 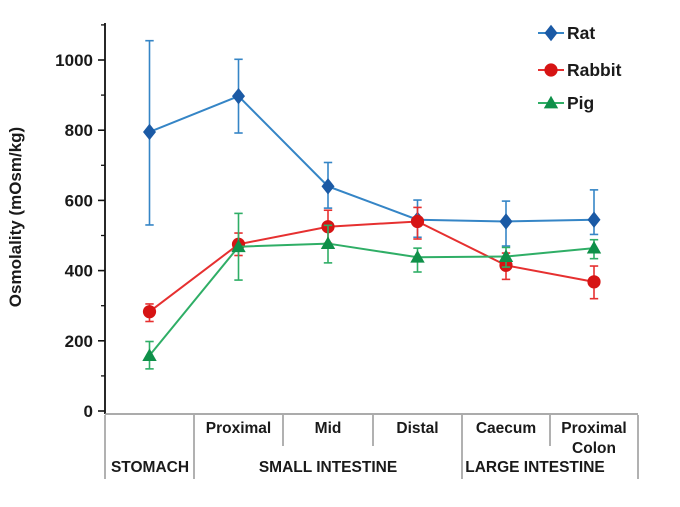 I want to click on y-axis-title: Osmolality (mOsm/kg), so click(x=15, y=217).